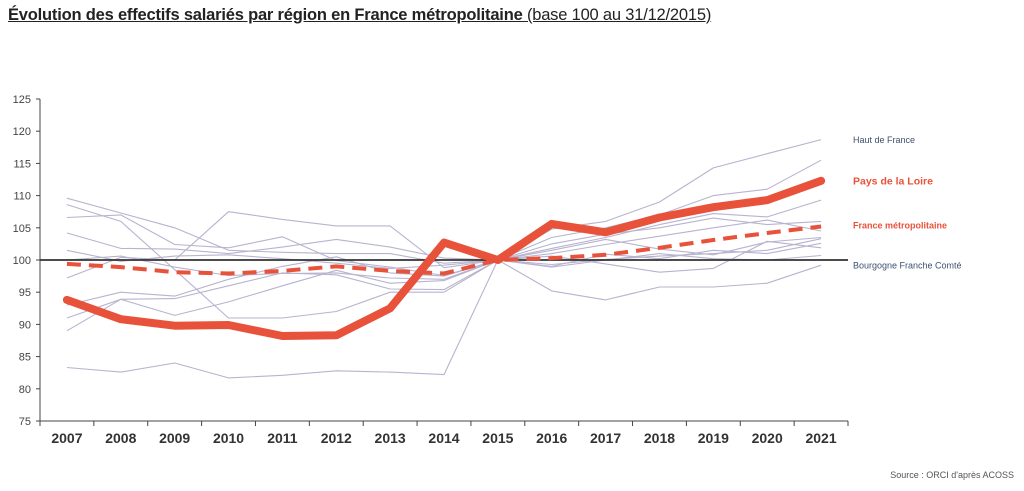 This screenshot has height=491, width=1024. I want to click on x-tick-label: 2018, so click(659, 438).